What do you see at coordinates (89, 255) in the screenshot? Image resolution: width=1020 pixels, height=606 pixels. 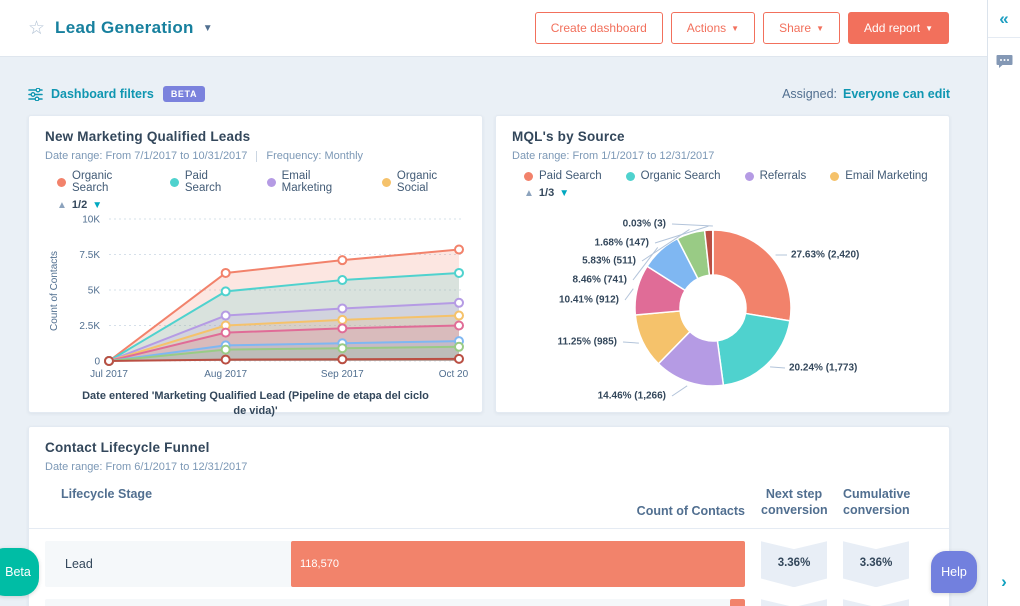 I see `svg-text: 7.5K` at bounding box center [89, 255].